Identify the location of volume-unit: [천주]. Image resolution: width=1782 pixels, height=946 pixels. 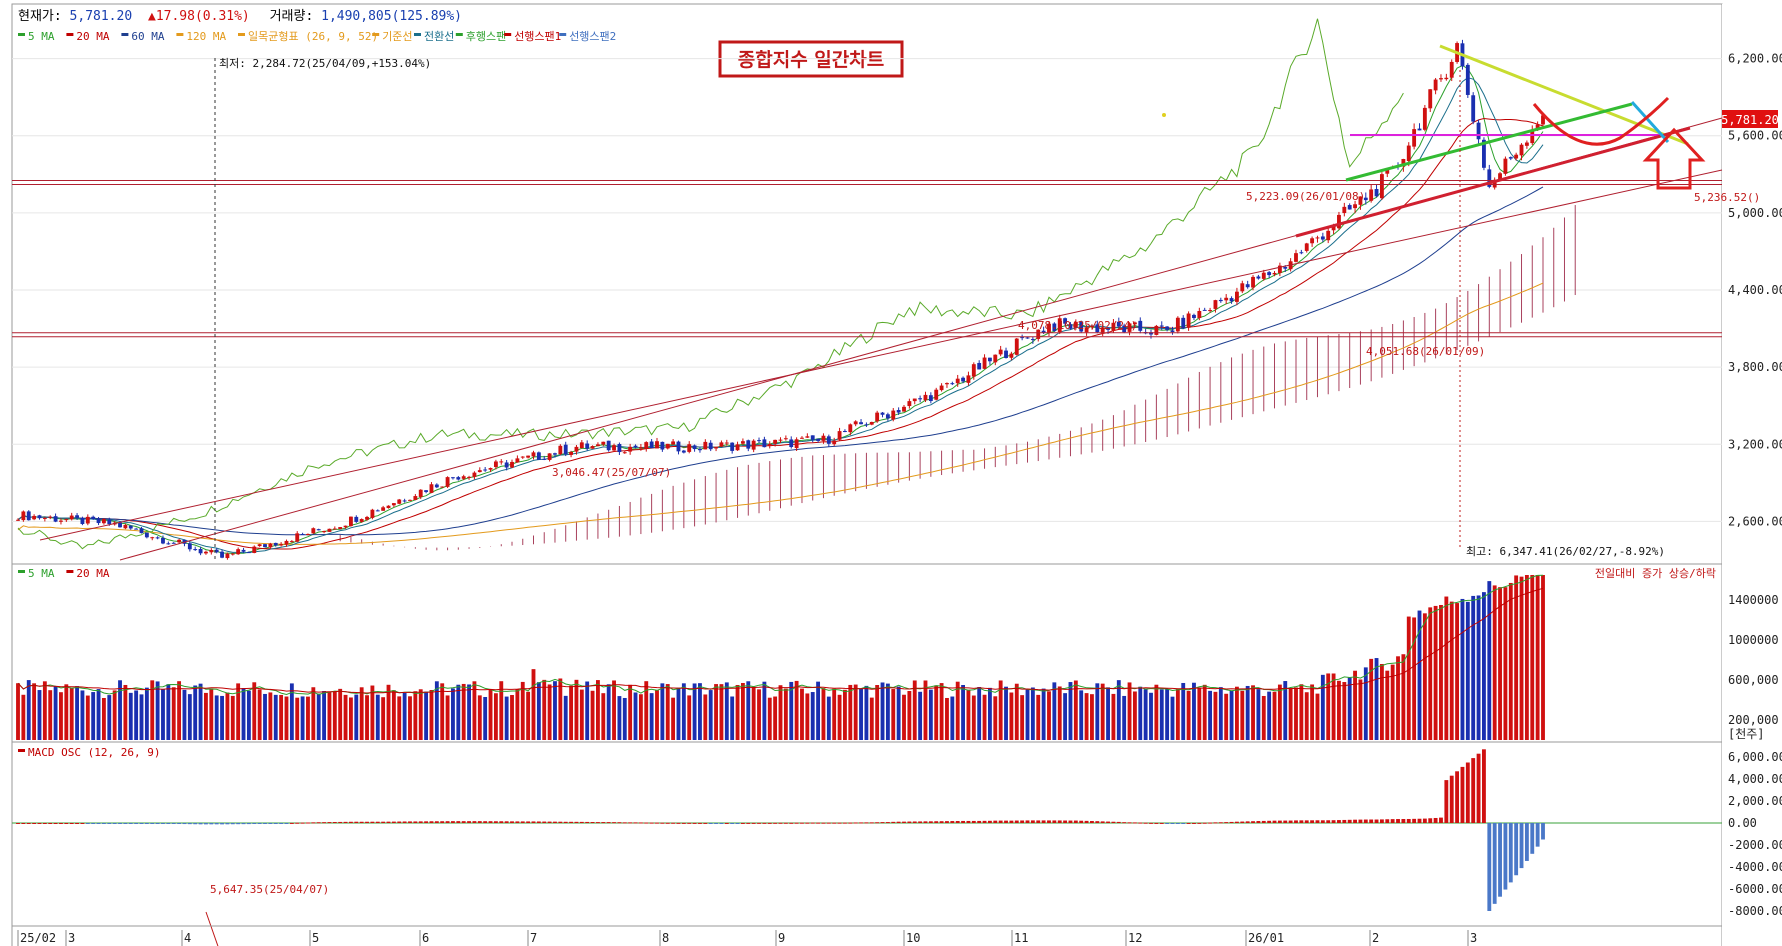
(1746, 733).